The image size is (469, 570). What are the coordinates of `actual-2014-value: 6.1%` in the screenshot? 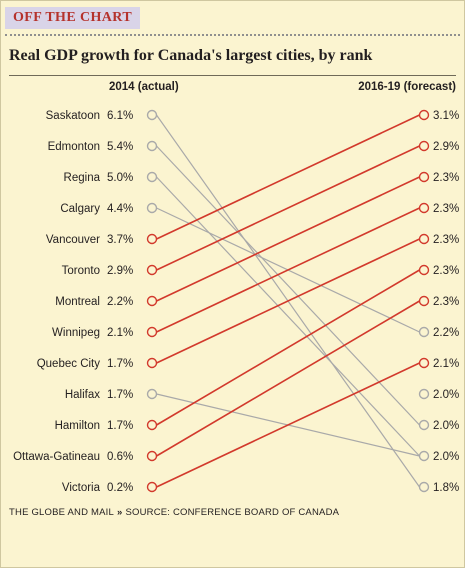 It's located at (120, 116).